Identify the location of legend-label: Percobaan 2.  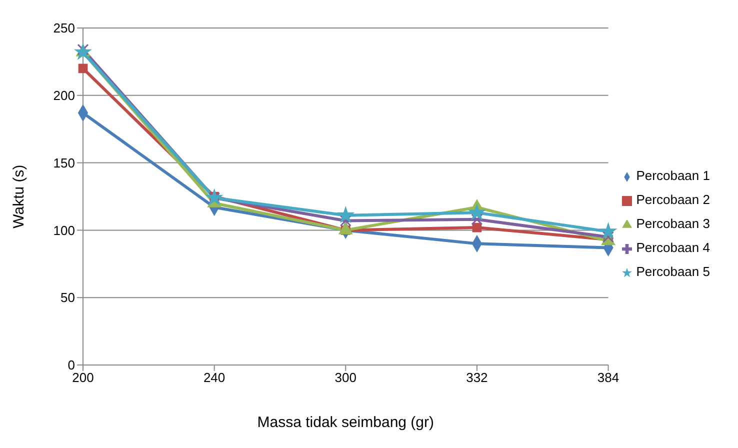
(673, 199).